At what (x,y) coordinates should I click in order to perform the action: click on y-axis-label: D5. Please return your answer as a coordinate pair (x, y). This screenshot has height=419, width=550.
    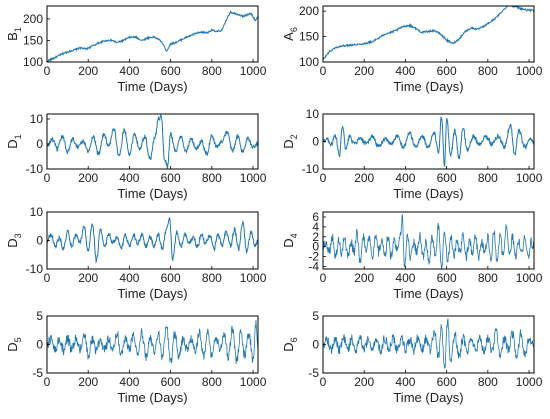
    Looking at the image, I should click on (14, 344).